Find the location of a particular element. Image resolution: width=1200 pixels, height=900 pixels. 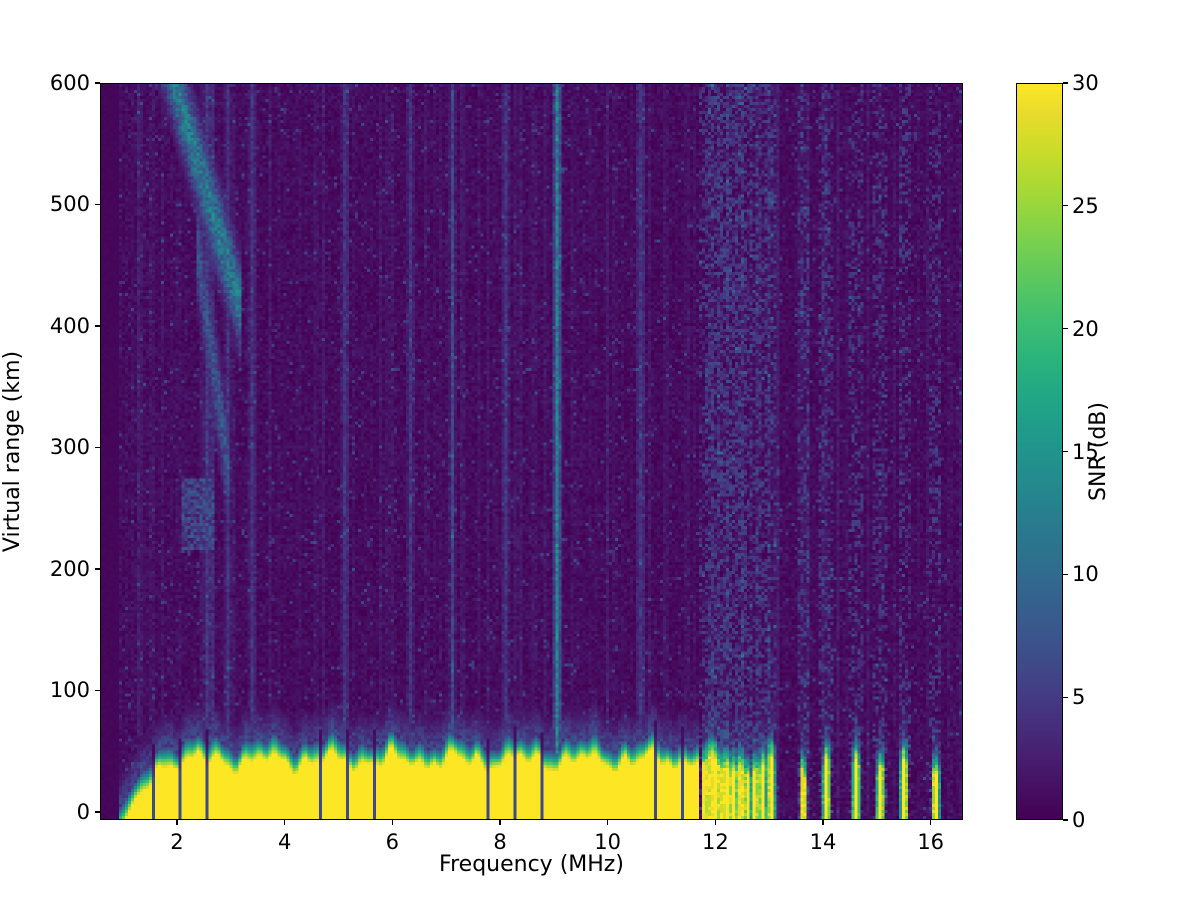

x-tick-label: 14 is located at coordinates (823, 842).